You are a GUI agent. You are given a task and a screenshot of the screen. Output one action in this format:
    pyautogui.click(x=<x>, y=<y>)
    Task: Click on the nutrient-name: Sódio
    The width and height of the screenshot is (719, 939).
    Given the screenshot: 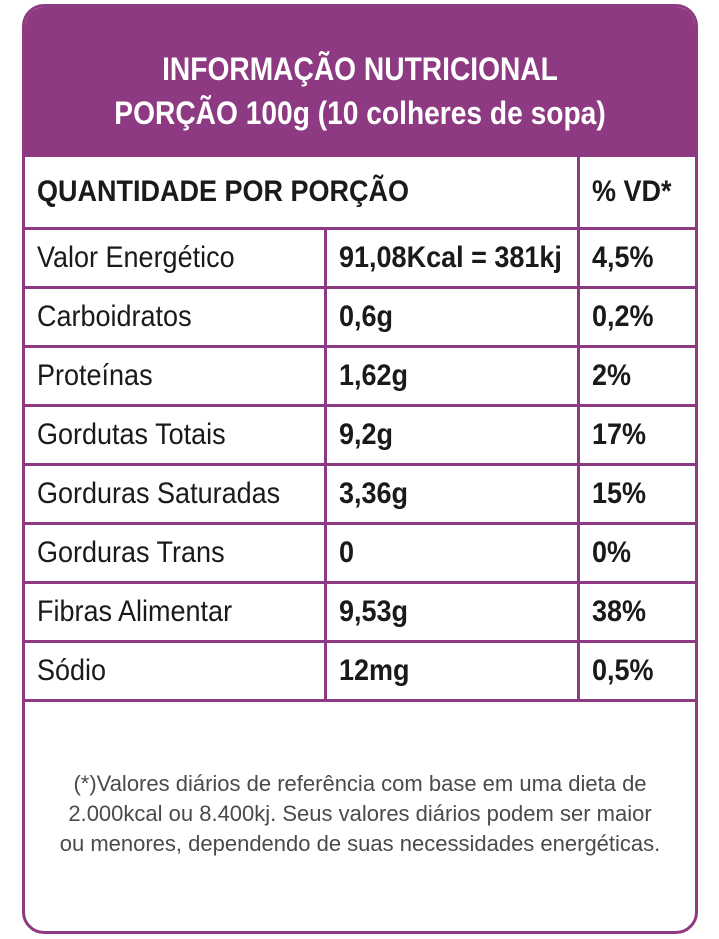 What is the action you would take?
    pyautogui.click(x=176, y=670)
    